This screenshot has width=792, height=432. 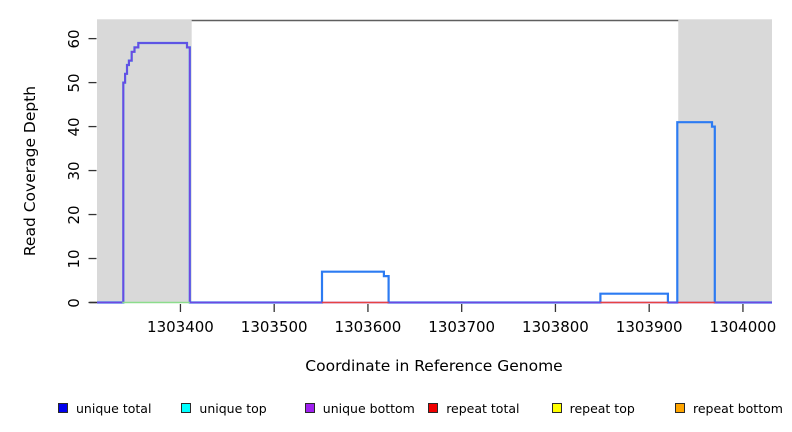 I want to click on x-tick-label: 1303900, so click(x=649, y=327).